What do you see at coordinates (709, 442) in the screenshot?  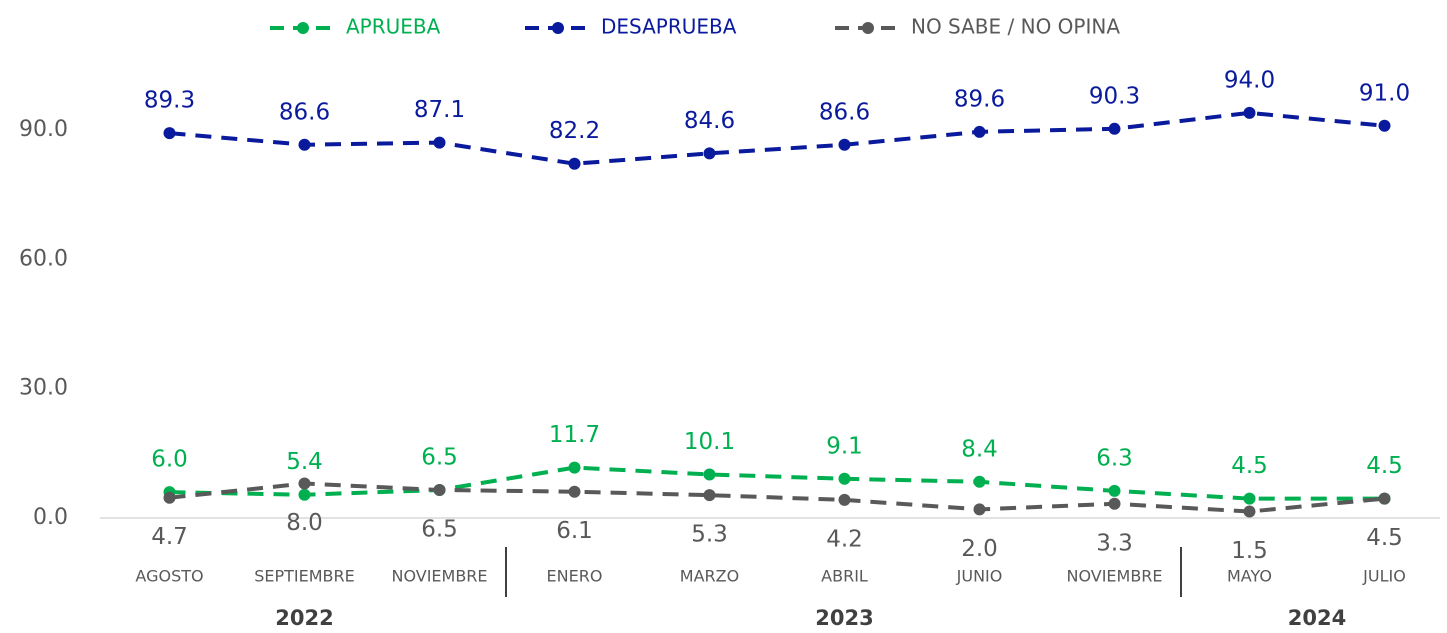 I see `data-label: 10.1` at bounding box center [709, 442].